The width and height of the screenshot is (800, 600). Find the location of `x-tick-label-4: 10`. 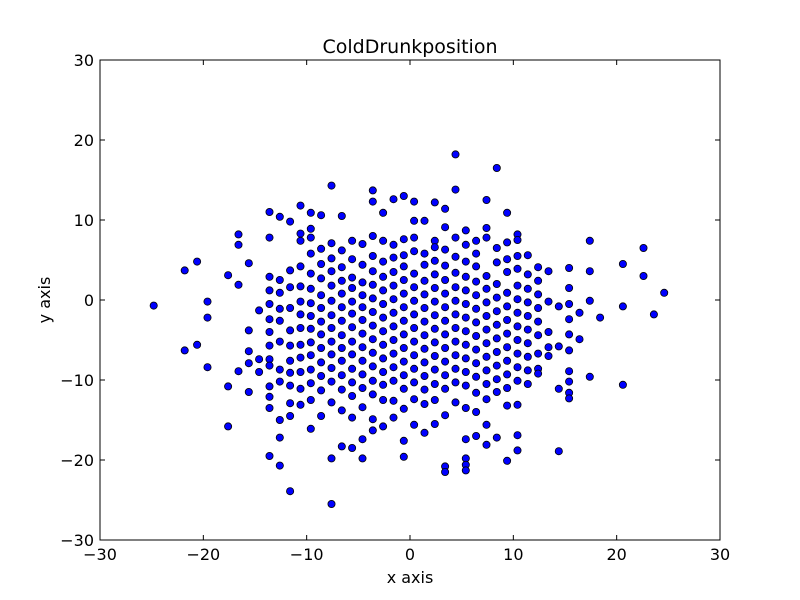

x-tick-label-4: 10 is located at coordinates (513, 554).